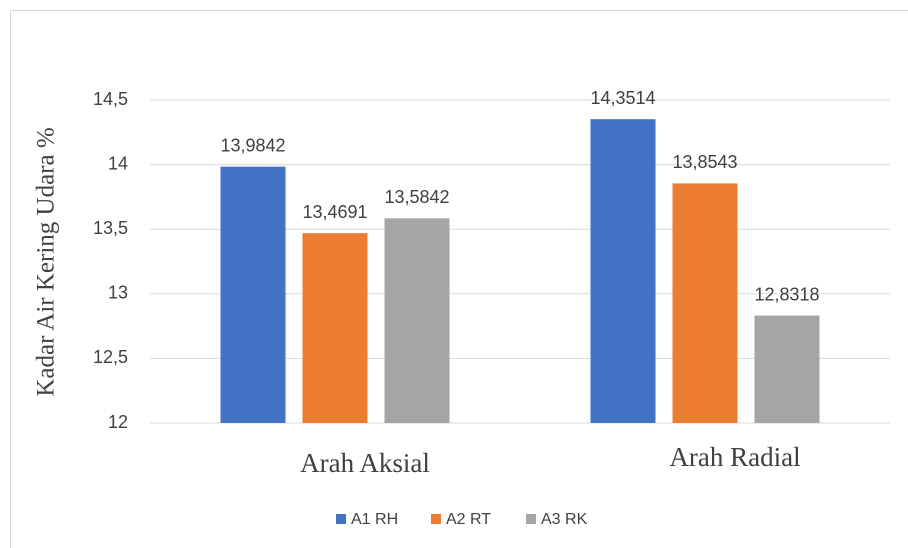  I want to click on y-axis-label: Kadar Air Kering Udara %, so click(46, 261).